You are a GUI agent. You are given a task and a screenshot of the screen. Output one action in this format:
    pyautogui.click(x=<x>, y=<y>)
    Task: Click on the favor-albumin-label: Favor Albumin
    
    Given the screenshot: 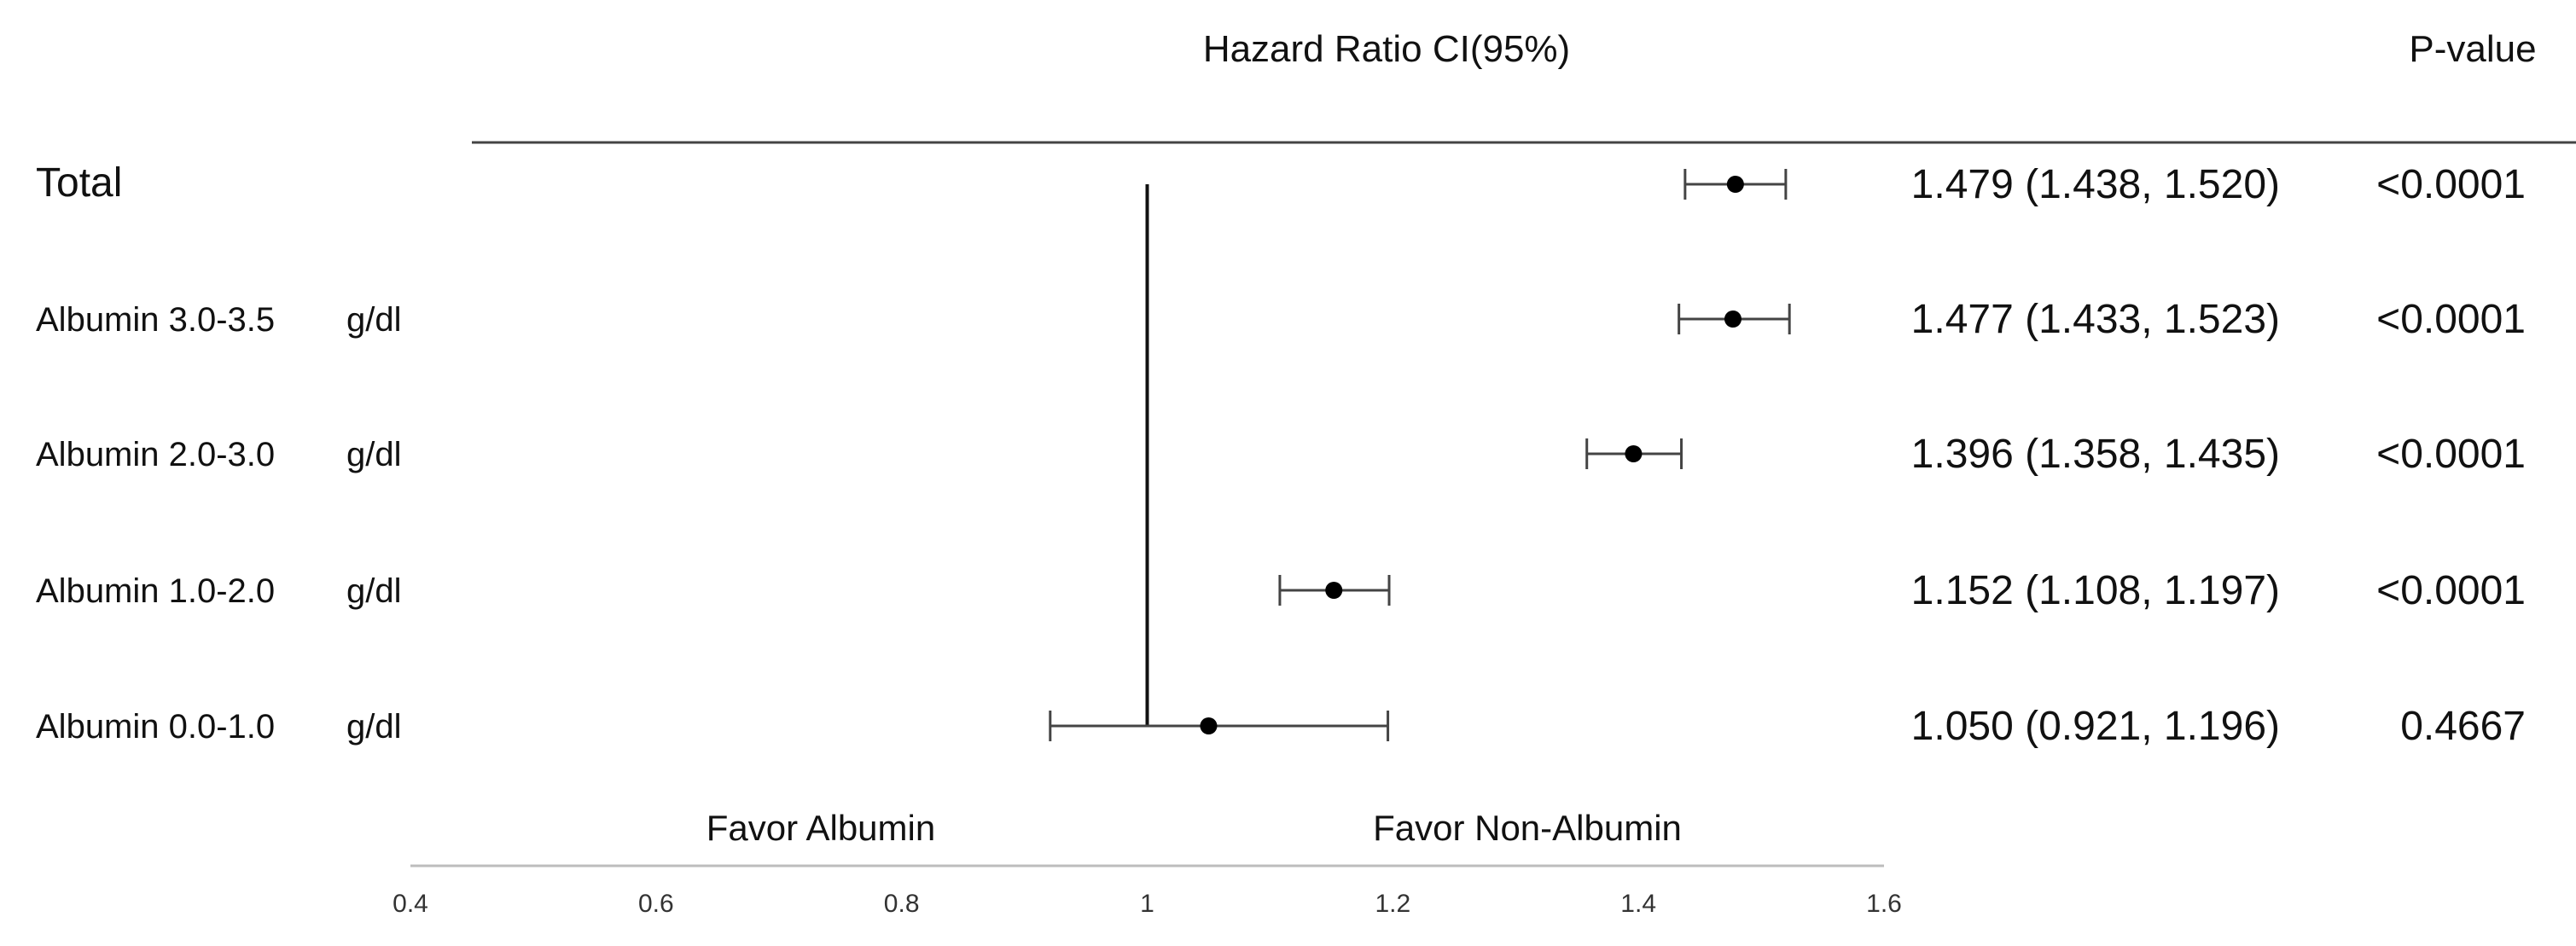 What is the action you would take?
    pyautogui.click(x=821, y=828)
    